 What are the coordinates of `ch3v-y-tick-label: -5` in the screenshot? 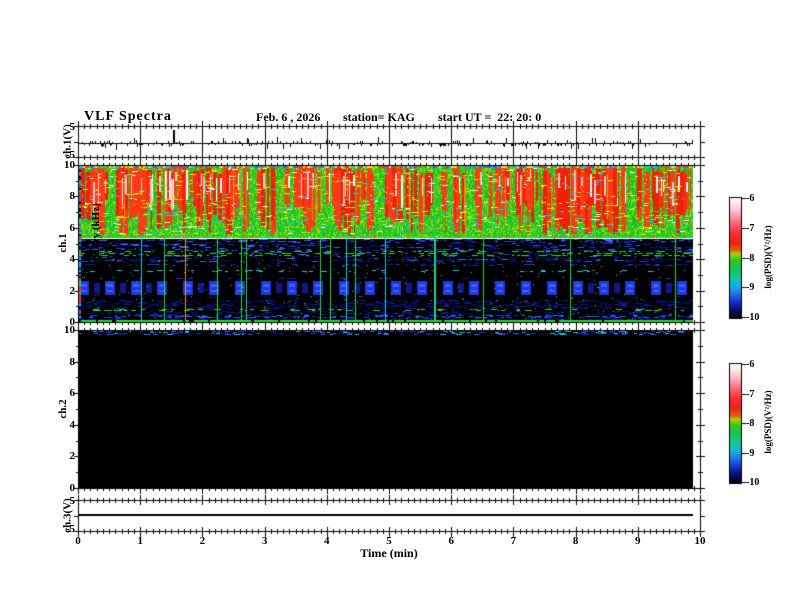 It's located at (70, 529).